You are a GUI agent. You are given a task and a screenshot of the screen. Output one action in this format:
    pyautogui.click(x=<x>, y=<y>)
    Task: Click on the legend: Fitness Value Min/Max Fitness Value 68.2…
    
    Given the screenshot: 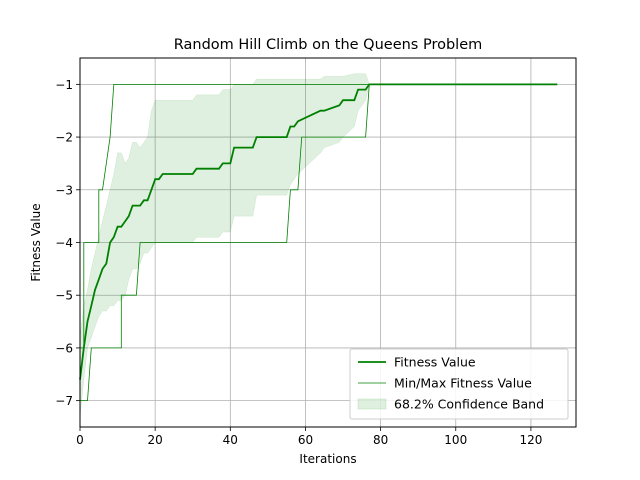 What is the action you would take?
    pyautogui.click(x=459, y=384)
    